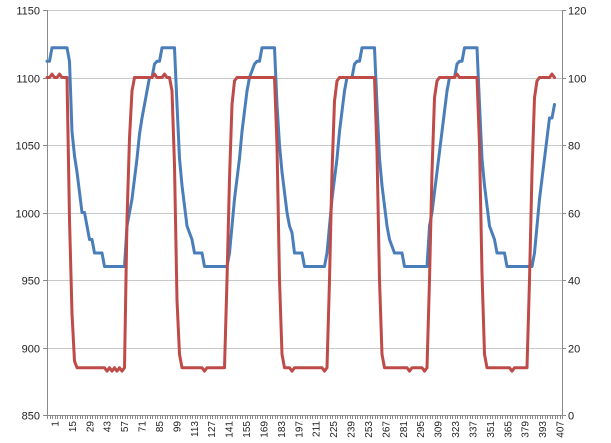 The width and height of the screenshot is (611, 443). Describe the element at coordinates (456, 429) in the screenshot. I see `x-tick-label: 323` at that location.